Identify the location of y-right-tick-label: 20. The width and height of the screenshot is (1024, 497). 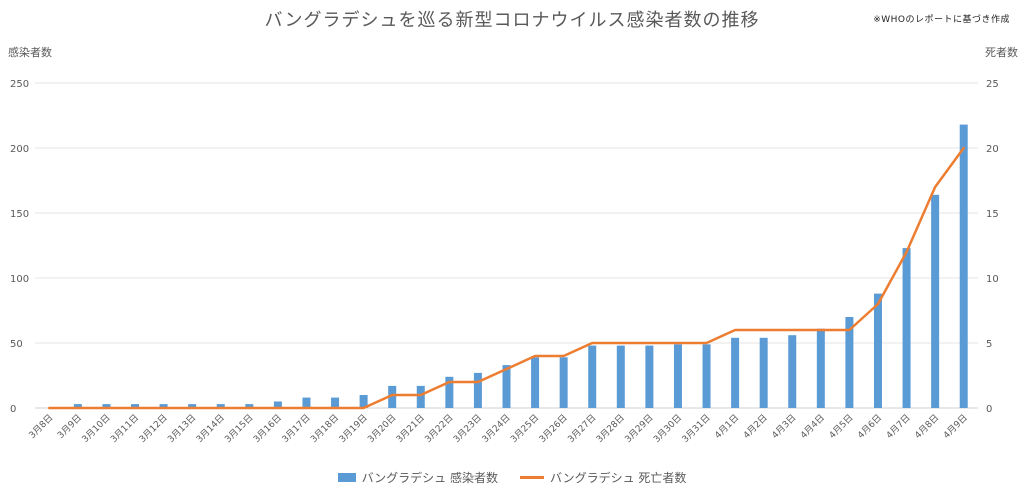
(992, 149).